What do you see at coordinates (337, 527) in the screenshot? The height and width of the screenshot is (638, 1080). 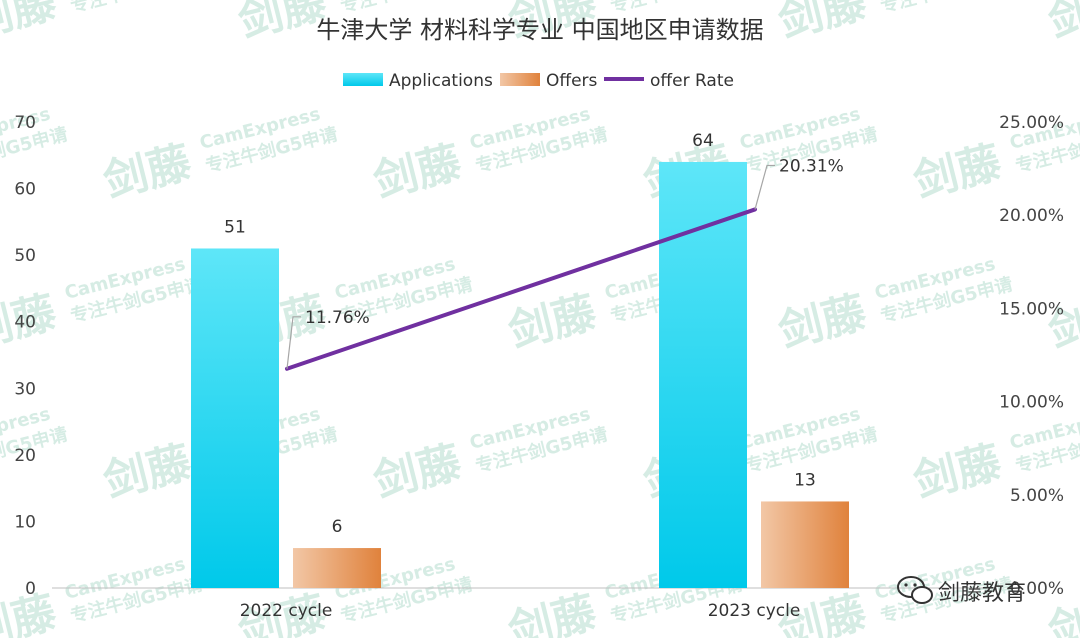 I see `data-label-offers: 6` at bounding box center [337, 527].